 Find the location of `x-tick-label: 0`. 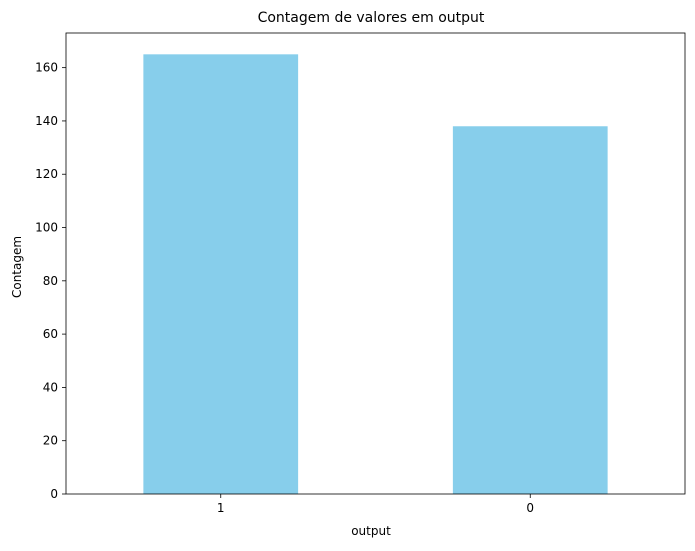

x-tick-label: 0 is located at coordinates (530, 508).